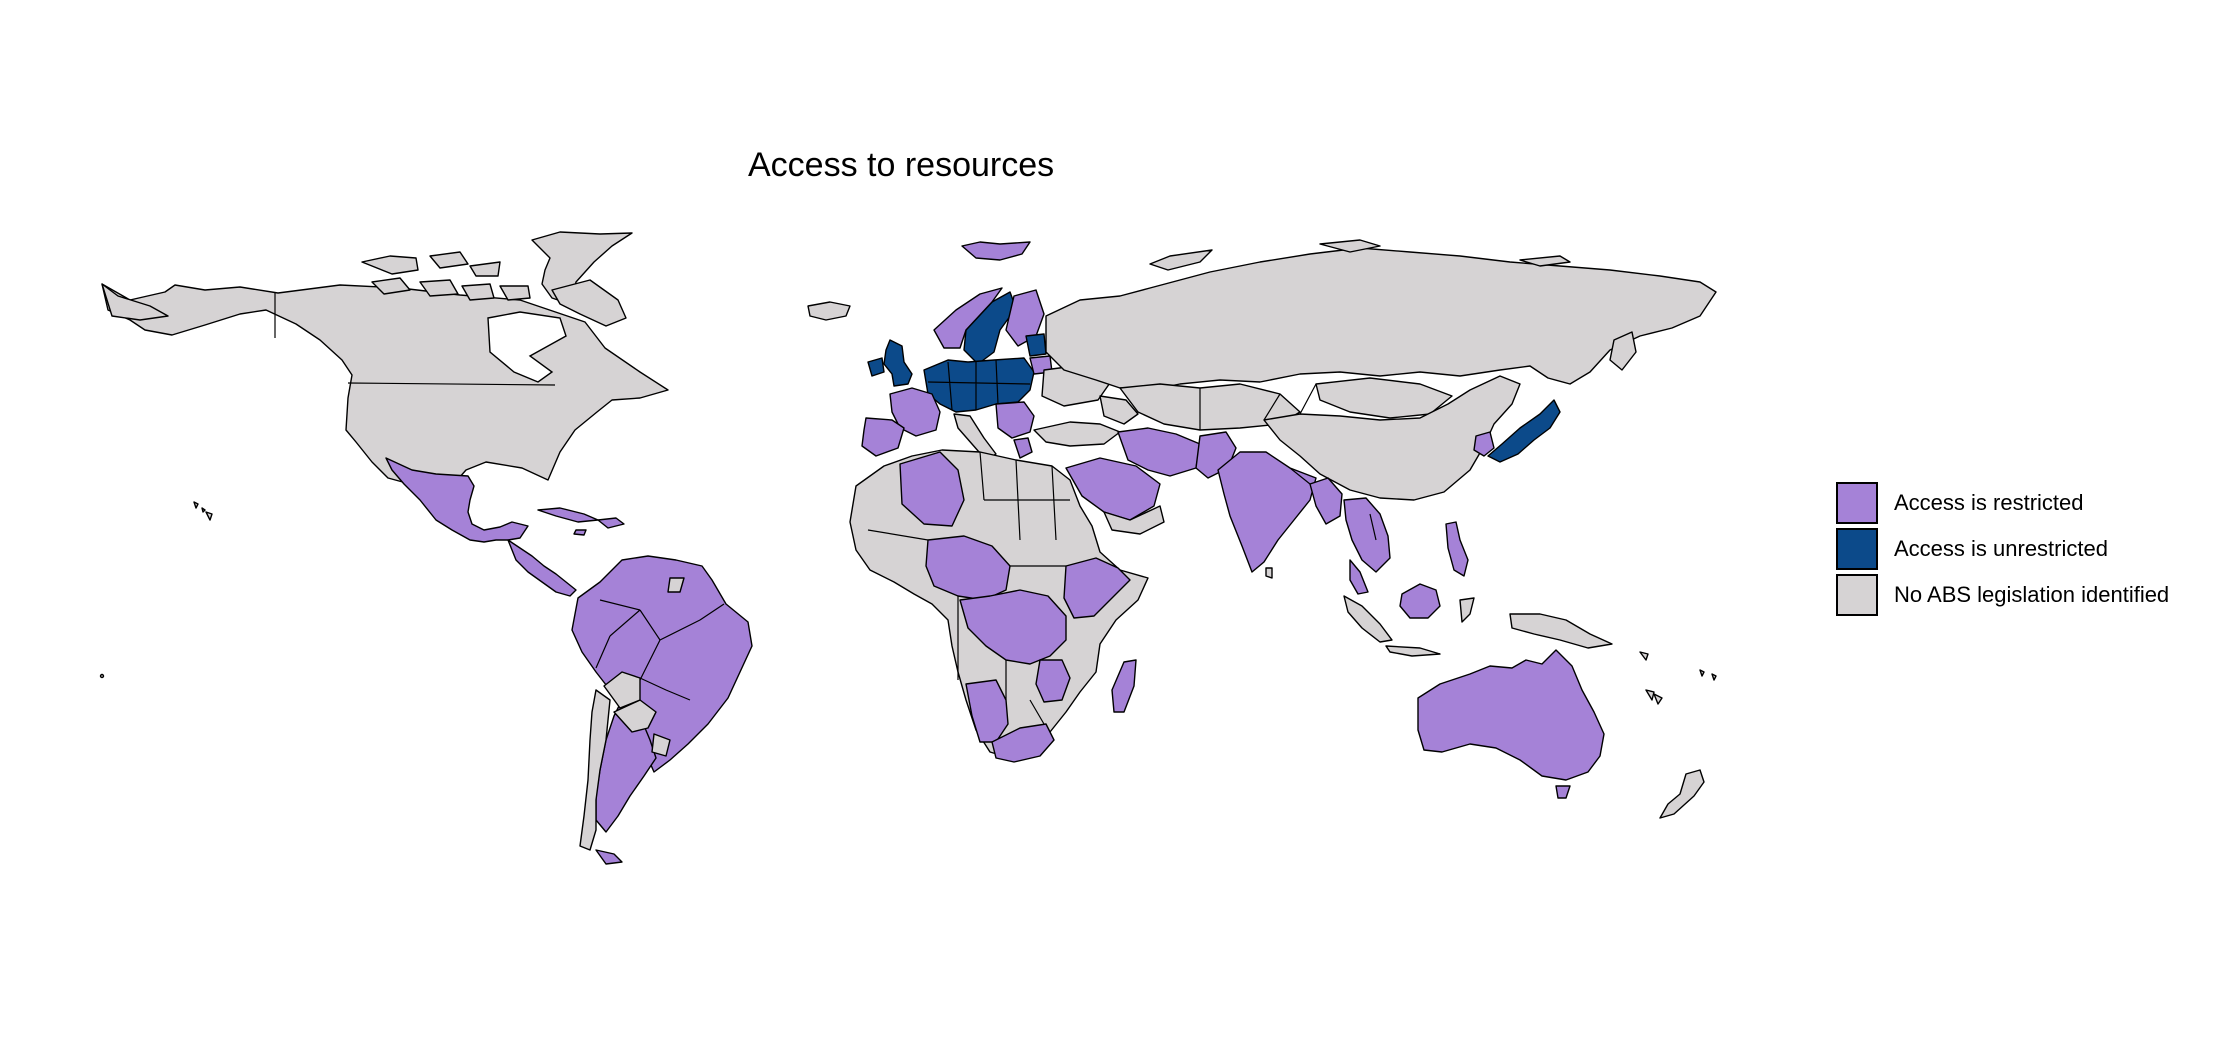 Image resolution: width=2216 pixels, height=1042 pixels. I want to click on philippines, so click(1457, 549).